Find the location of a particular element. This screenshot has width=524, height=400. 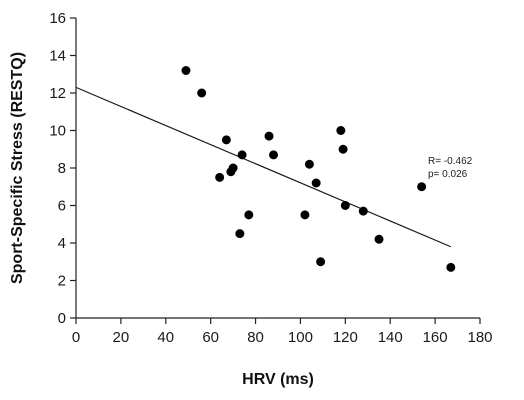

x-tick-label: 20 is located at coordinates (121, 337).